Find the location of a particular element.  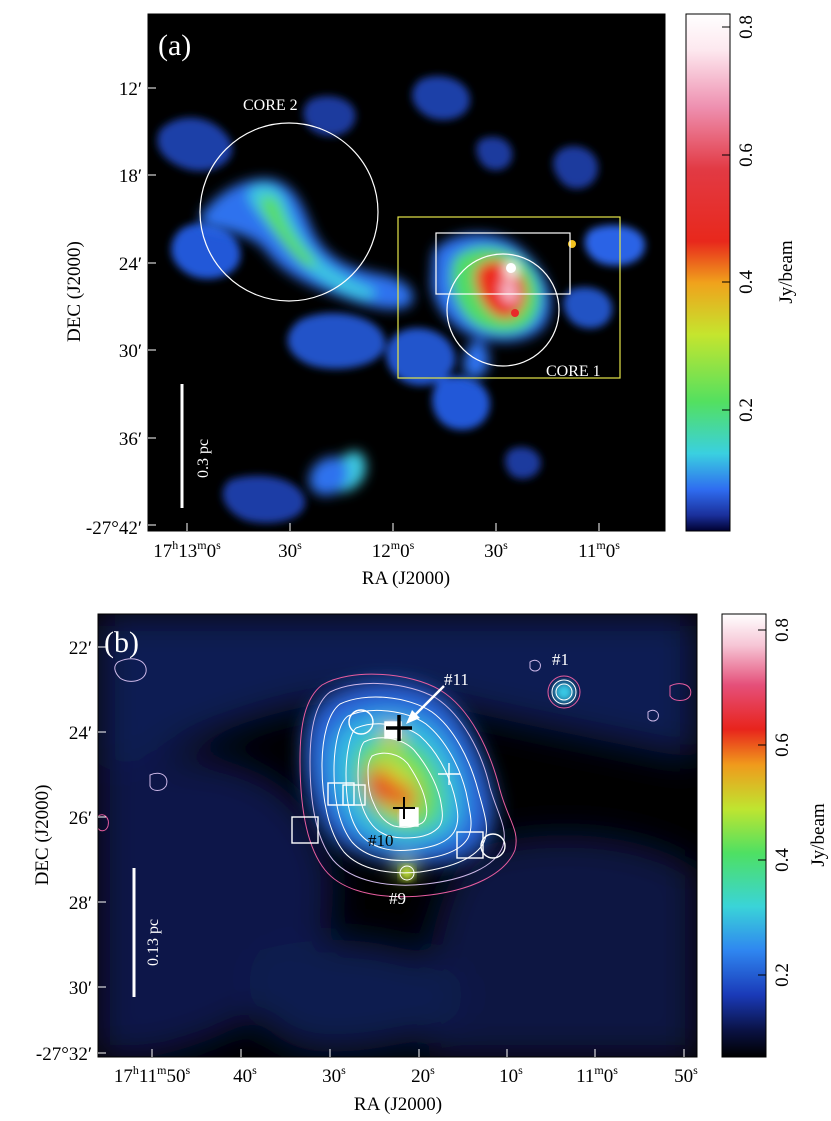

panel-b-y-axis-label: DEC (J2000) is located at coordinates (42, 835).